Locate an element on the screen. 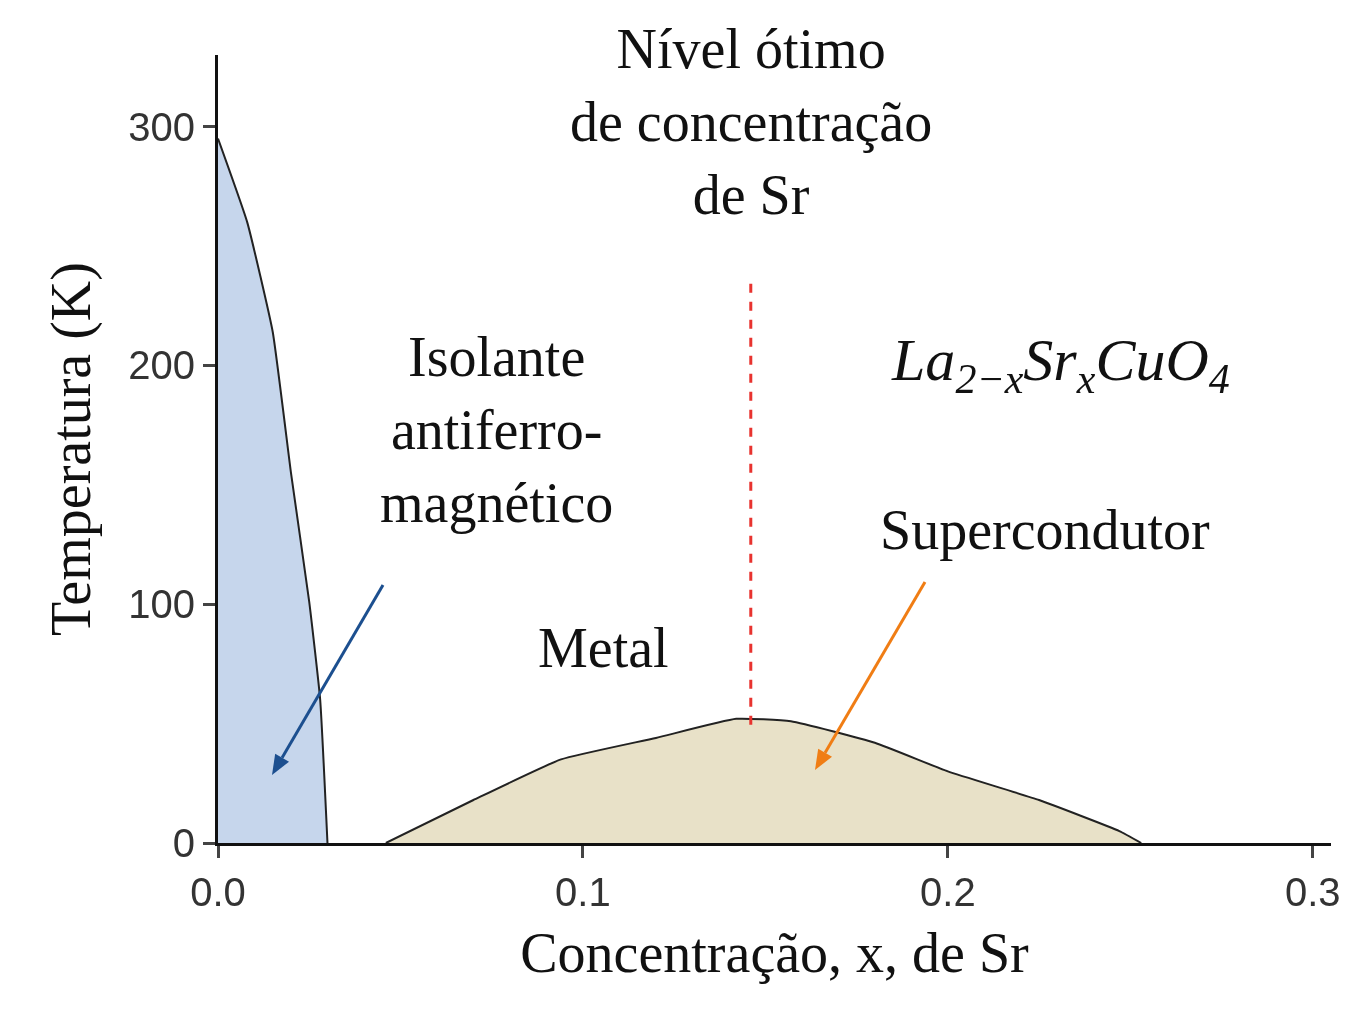 This screenshot has height=1017, width=1353. annotation: Supercondutor is located at coordinates (1045, 530).